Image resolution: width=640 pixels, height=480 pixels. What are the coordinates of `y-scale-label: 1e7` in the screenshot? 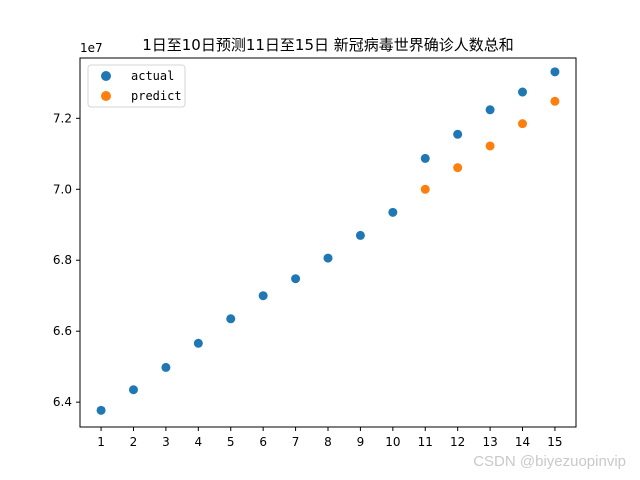 It's located at (91, 48).